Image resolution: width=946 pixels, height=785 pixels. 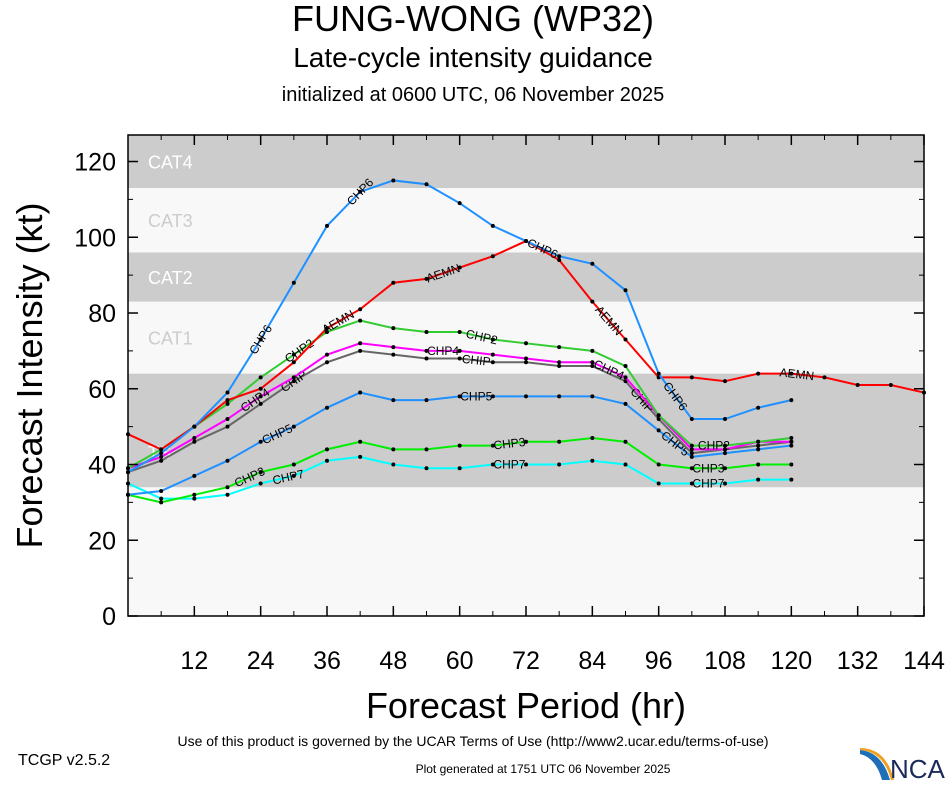 What do you see at coordinates (327, 661) in the screenshot?
I see `x-tick-label: 36` at bounding box center [327, 661].